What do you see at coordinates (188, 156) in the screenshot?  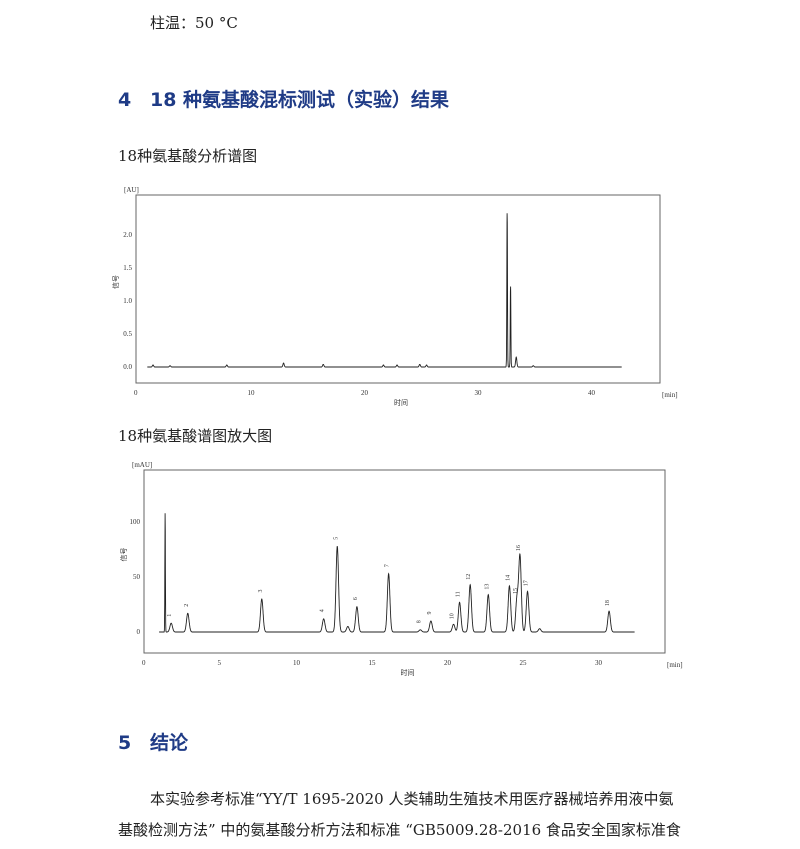 I see `figure-1-caption: 18种氨基酸分析谱图` at bounding box center [188, 156].